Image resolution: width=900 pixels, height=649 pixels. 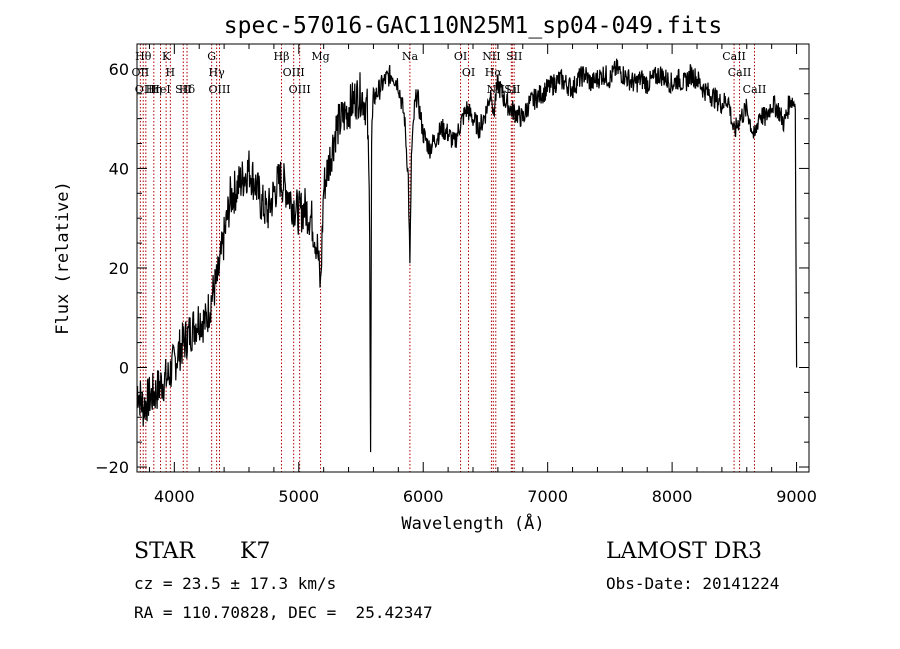 I want to click on survey-name: LAMOST DR3, so click(x=684, y=551).